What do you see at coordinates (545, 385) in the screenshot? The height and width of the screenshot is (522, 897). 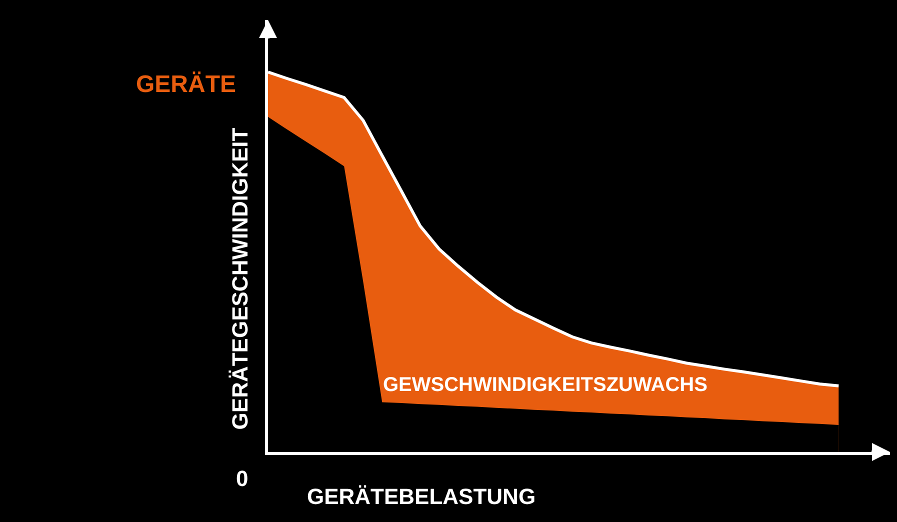 I see `annotation: GEWSCHWINDIGKEITSZUWACHS` at bounding box center [545, 385].